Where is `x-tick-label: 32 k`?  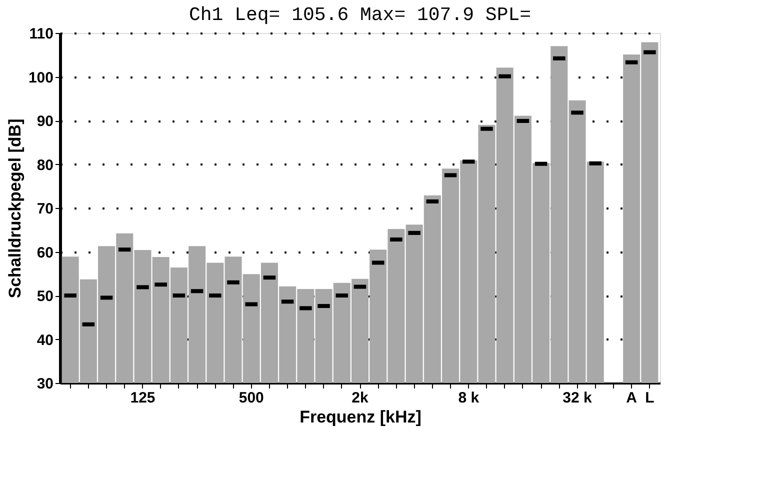
x-tick-label: 32 k is located at coordinates (577, 398).